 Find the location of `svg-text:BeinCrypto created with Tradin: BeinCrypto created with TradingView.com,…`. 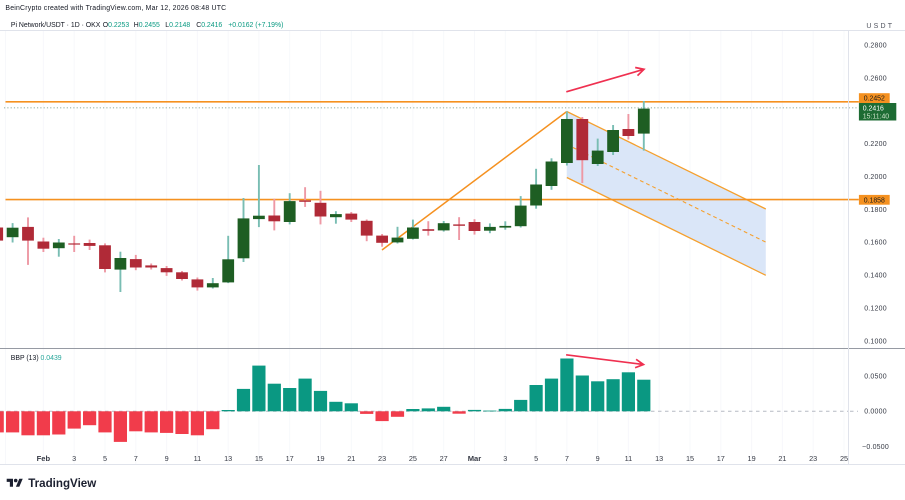

svg-text:BeinCrypto created with Tradin: BeinCrypto created with TradingView.com,… is located at coordinates (115, 8).